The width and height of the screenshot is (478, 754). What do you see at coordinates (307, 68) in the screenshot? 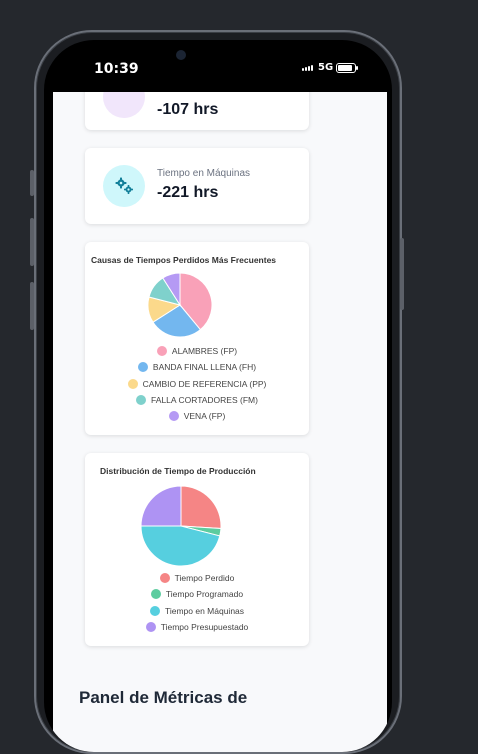
I see `signal-icon` at bounding box center [307, 68].